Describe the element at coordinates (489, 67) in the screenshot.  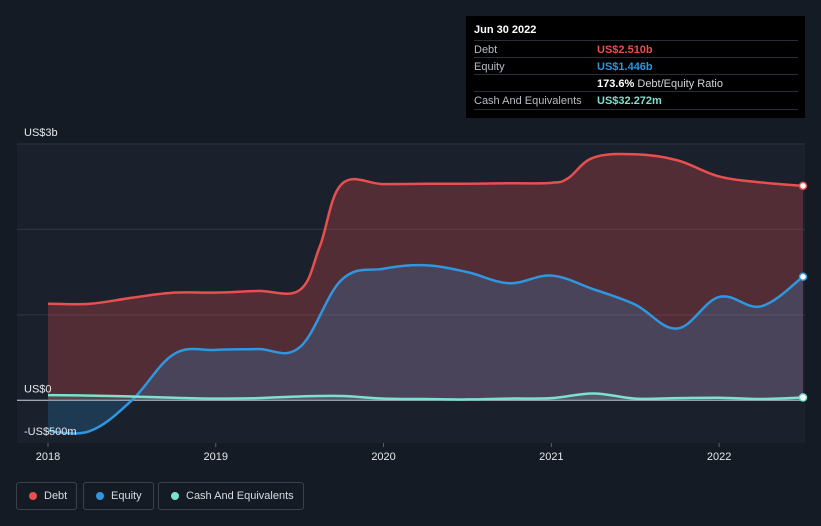
I see `tooltip-equity-label: Equity` at that location.